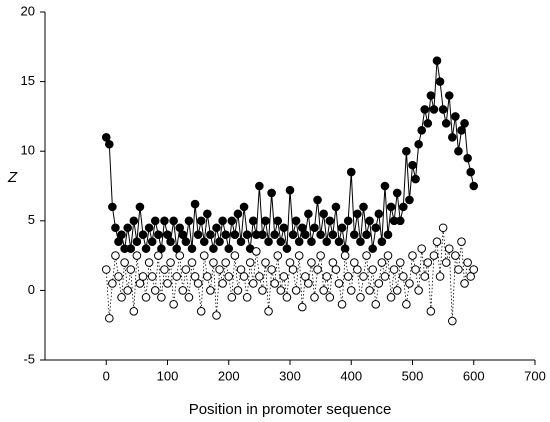 The image size is (550, 422). What do you see at coordinates (535, 375) in the screenshot?
I see `x-tick-label: 700` at bounding box center [535, 375].